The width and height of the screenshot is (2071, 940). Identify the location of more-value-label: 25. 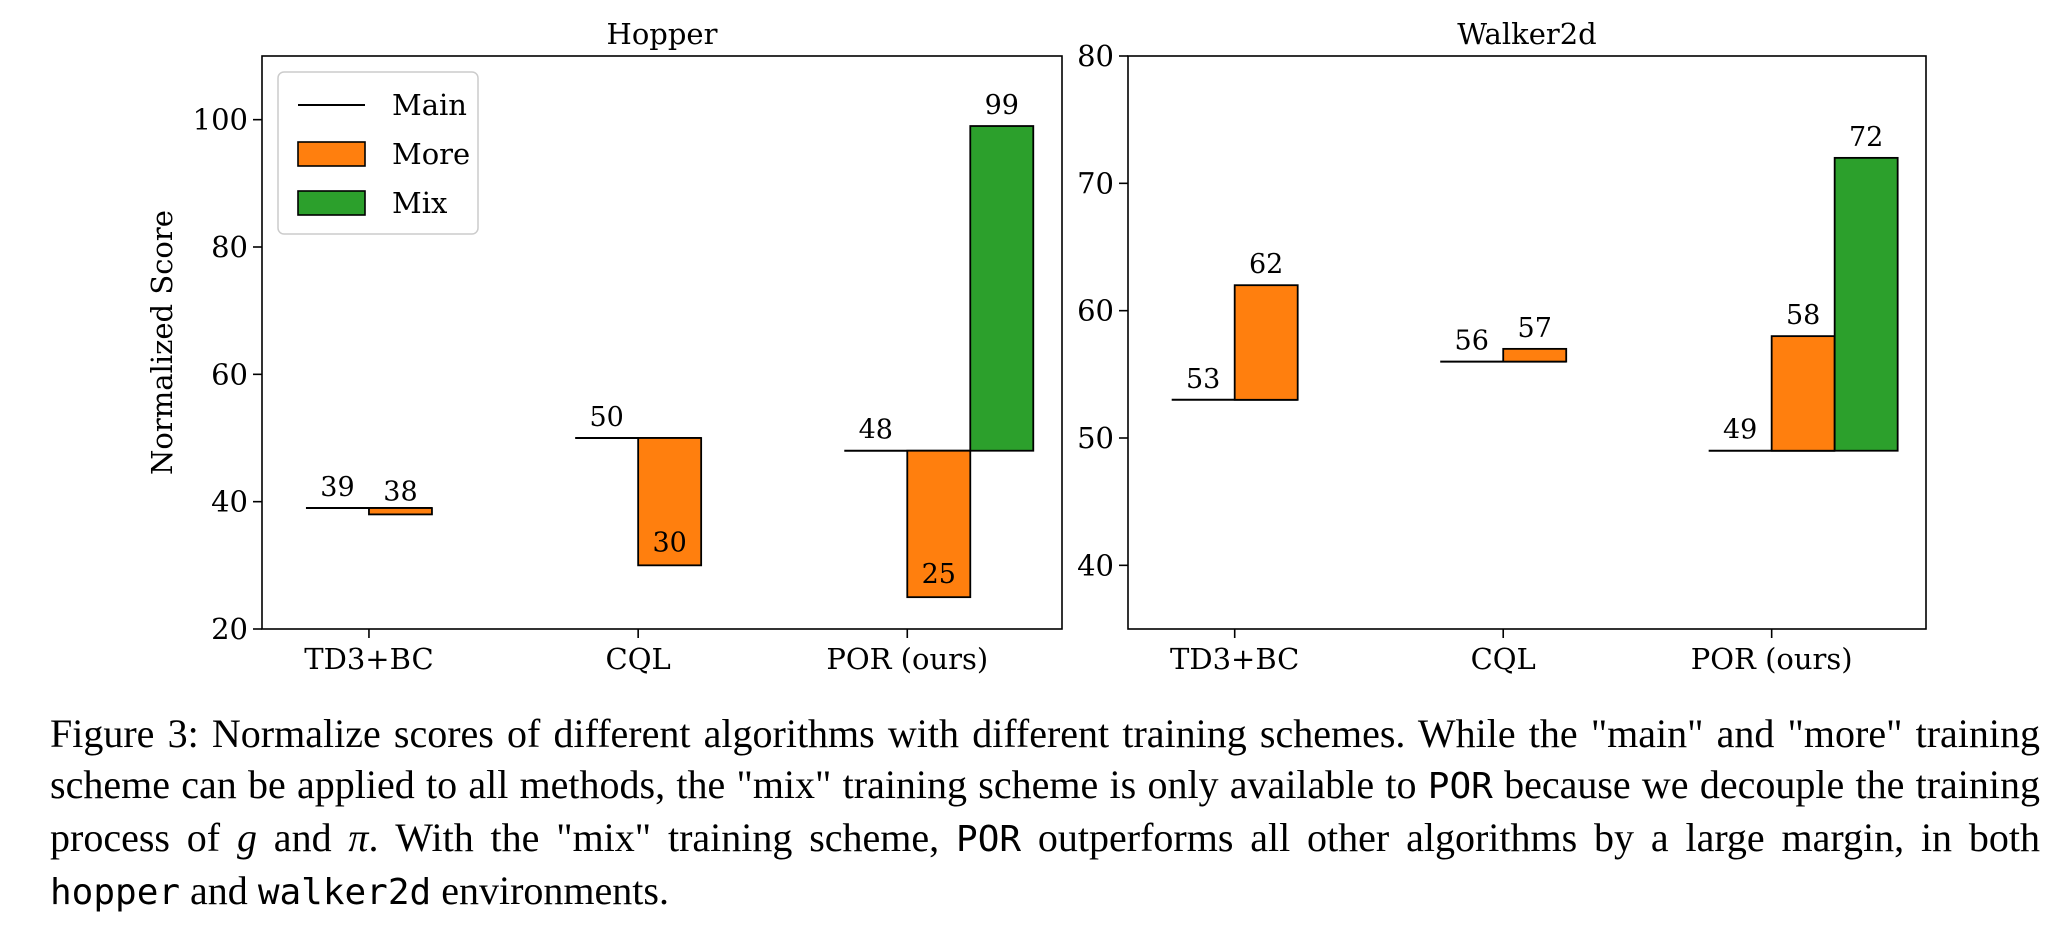
(939, 574).